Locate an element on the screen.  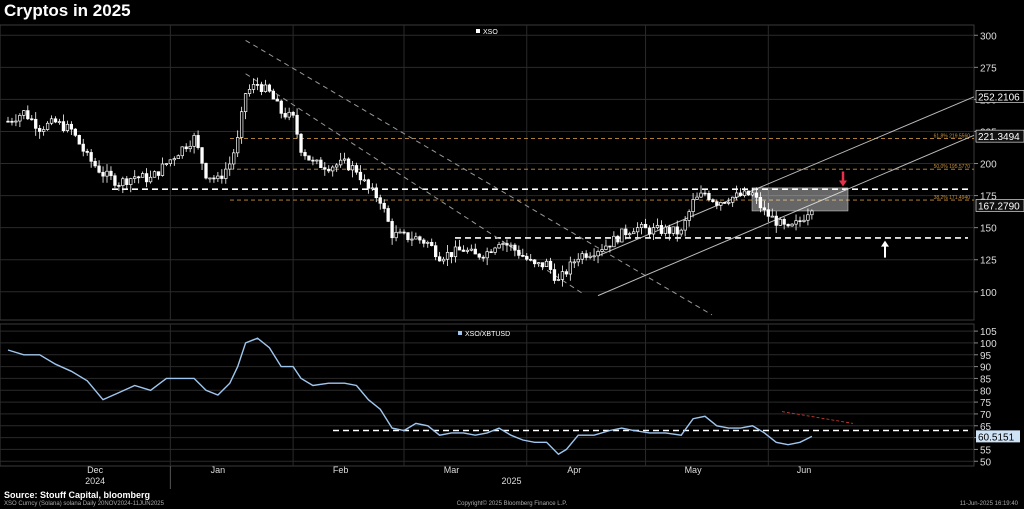
ratio-legend-label: XSO/XBTUSD is located at coordinates (487, 334).